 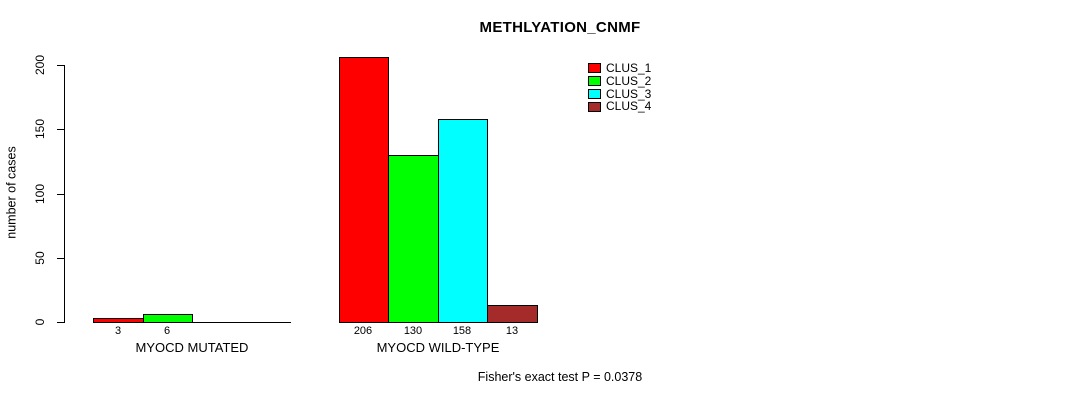 What do you see at coordinates (40, 258) in the screenshot?
I see `y-axis-tick-label: 50` at bounding box center [40, 258].